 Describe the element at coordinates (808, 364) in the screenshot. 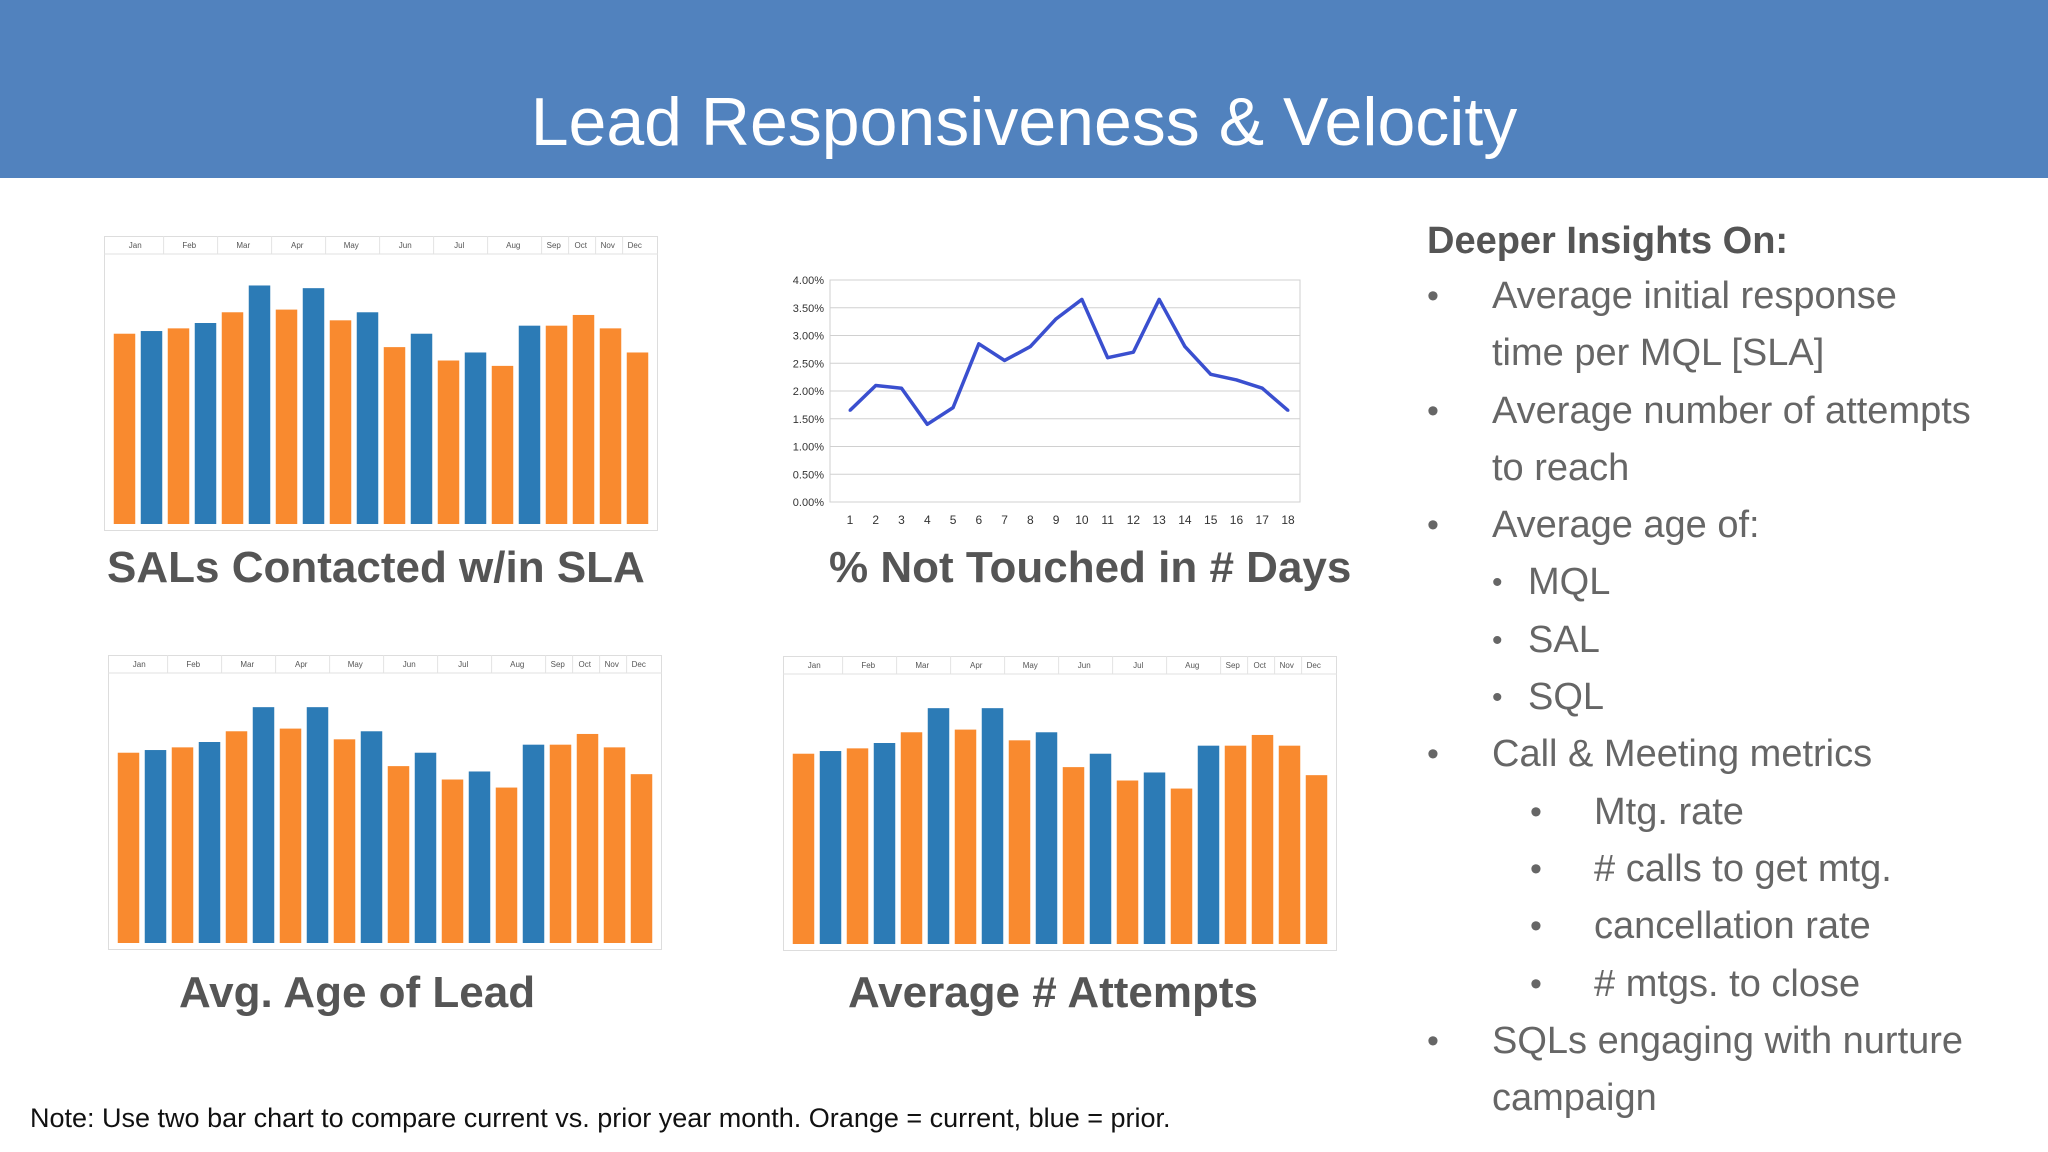

I see `y-tick-label: 2.50%` at that location.